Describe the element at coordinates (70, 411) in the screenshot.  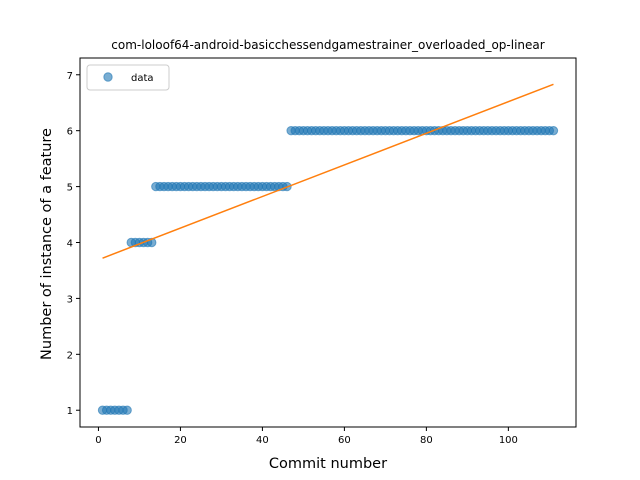
I see `y-tick-label: 1` at that location.